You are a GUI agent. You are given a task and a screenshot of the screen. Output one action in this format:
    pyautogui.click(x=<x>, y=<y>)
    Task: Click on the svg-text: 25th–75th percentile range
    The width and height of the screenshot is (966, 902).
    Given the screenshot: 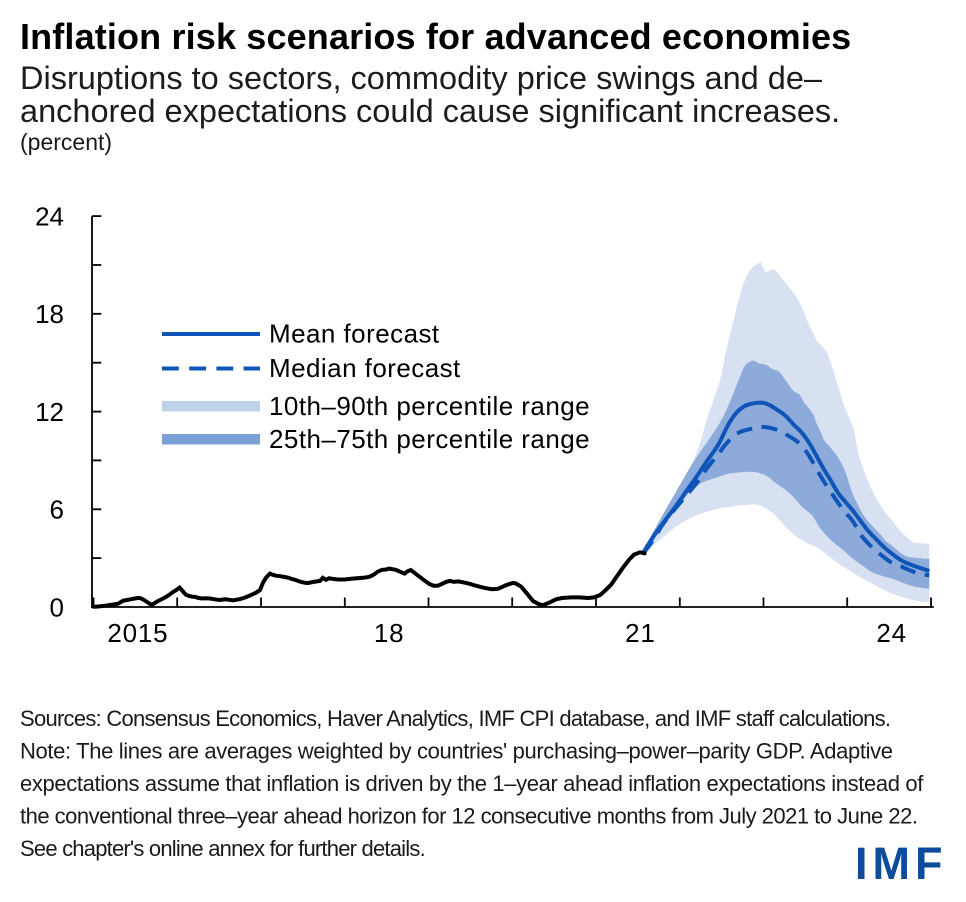 What is the action you would take?
    pyautogui.click(x=429, y=439)
    